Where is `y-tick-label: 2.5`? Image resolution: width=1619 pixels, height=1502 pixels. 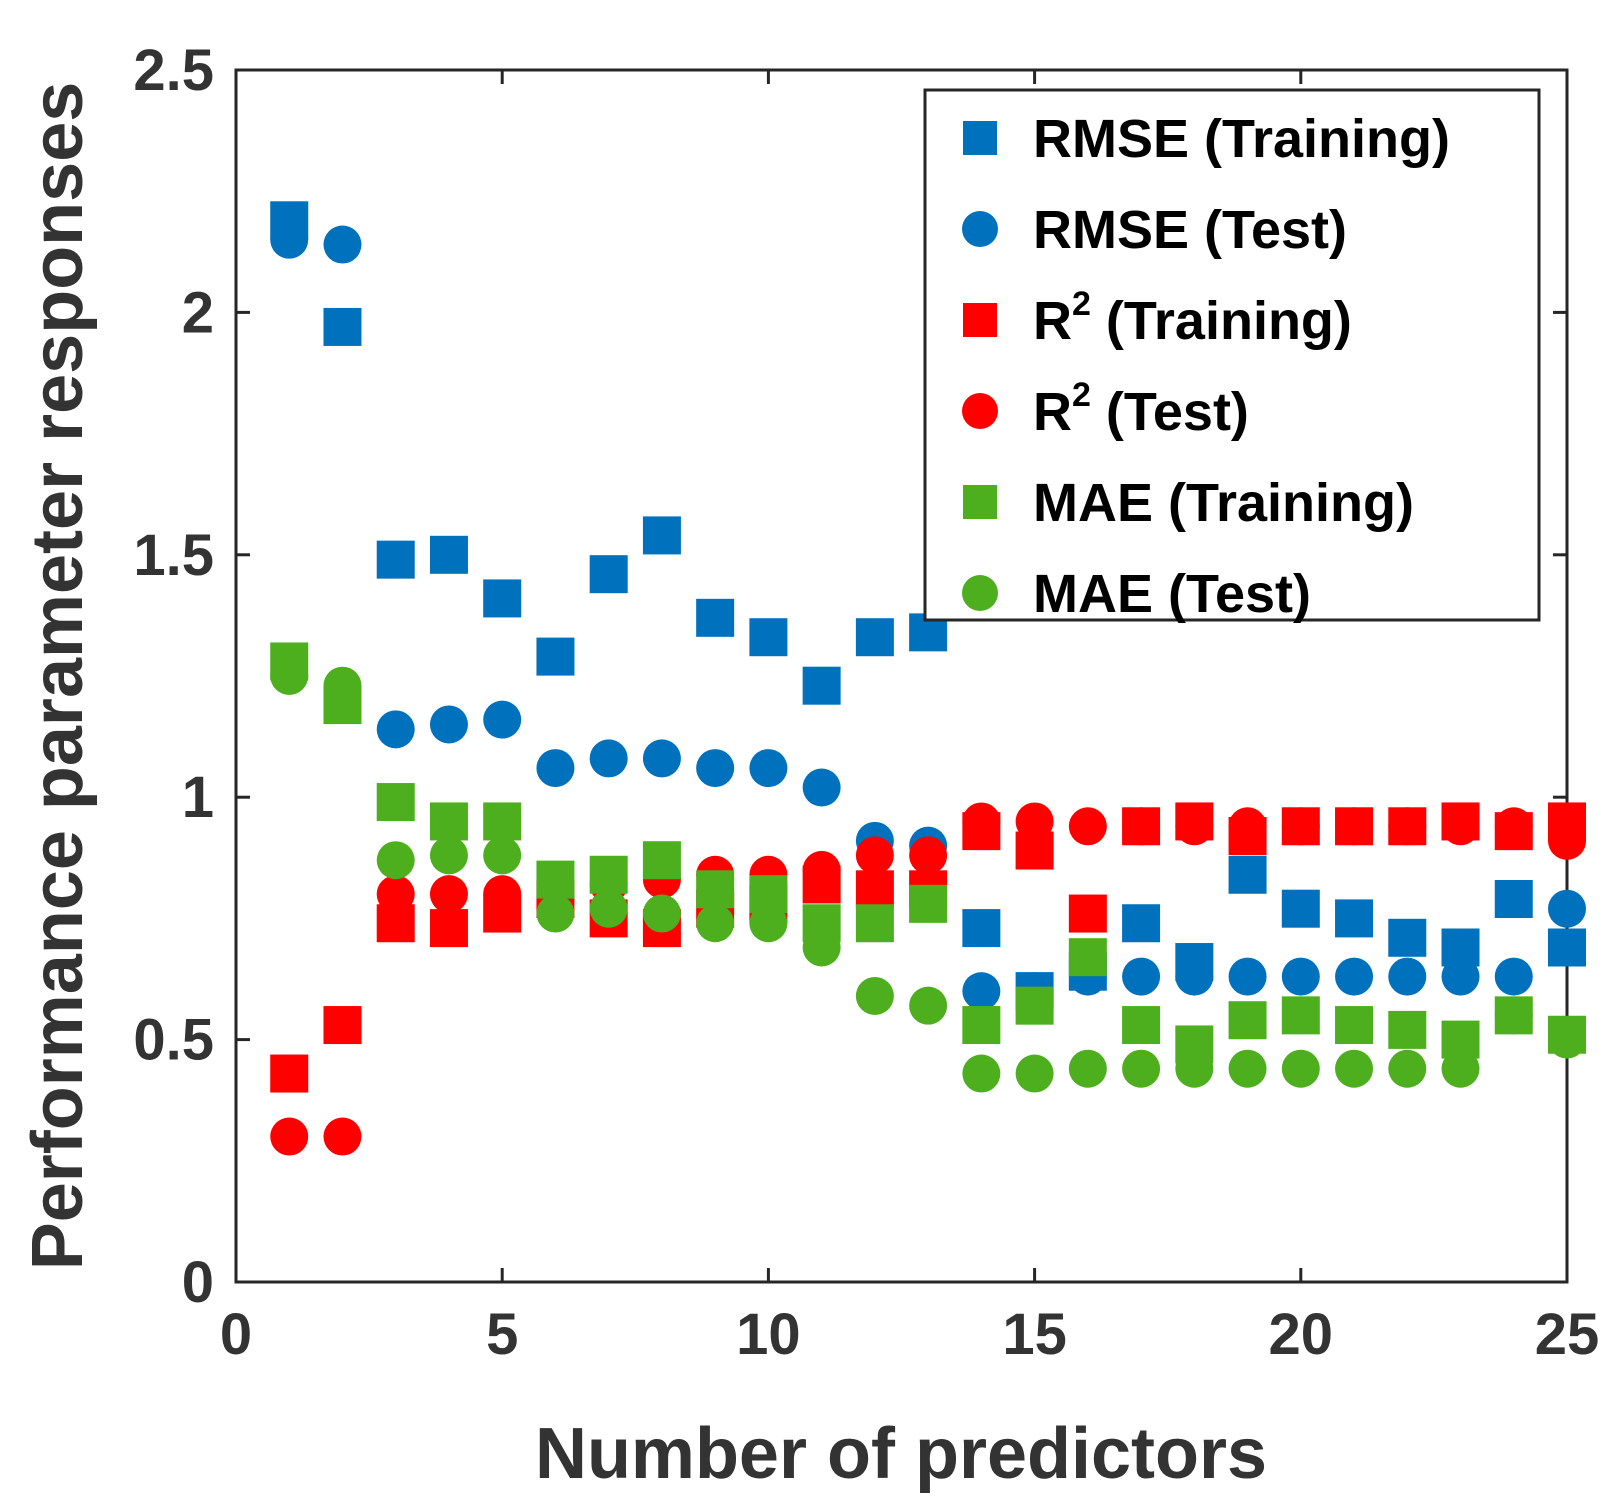 y-tick-label: 2.5 is located at coordinates (173, 70).